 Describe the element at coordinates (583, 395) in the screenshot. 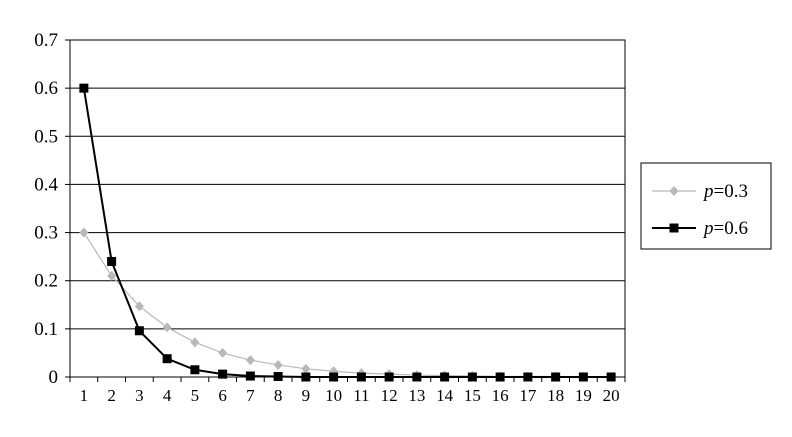

I see `x-tick-label: 19` at that location.